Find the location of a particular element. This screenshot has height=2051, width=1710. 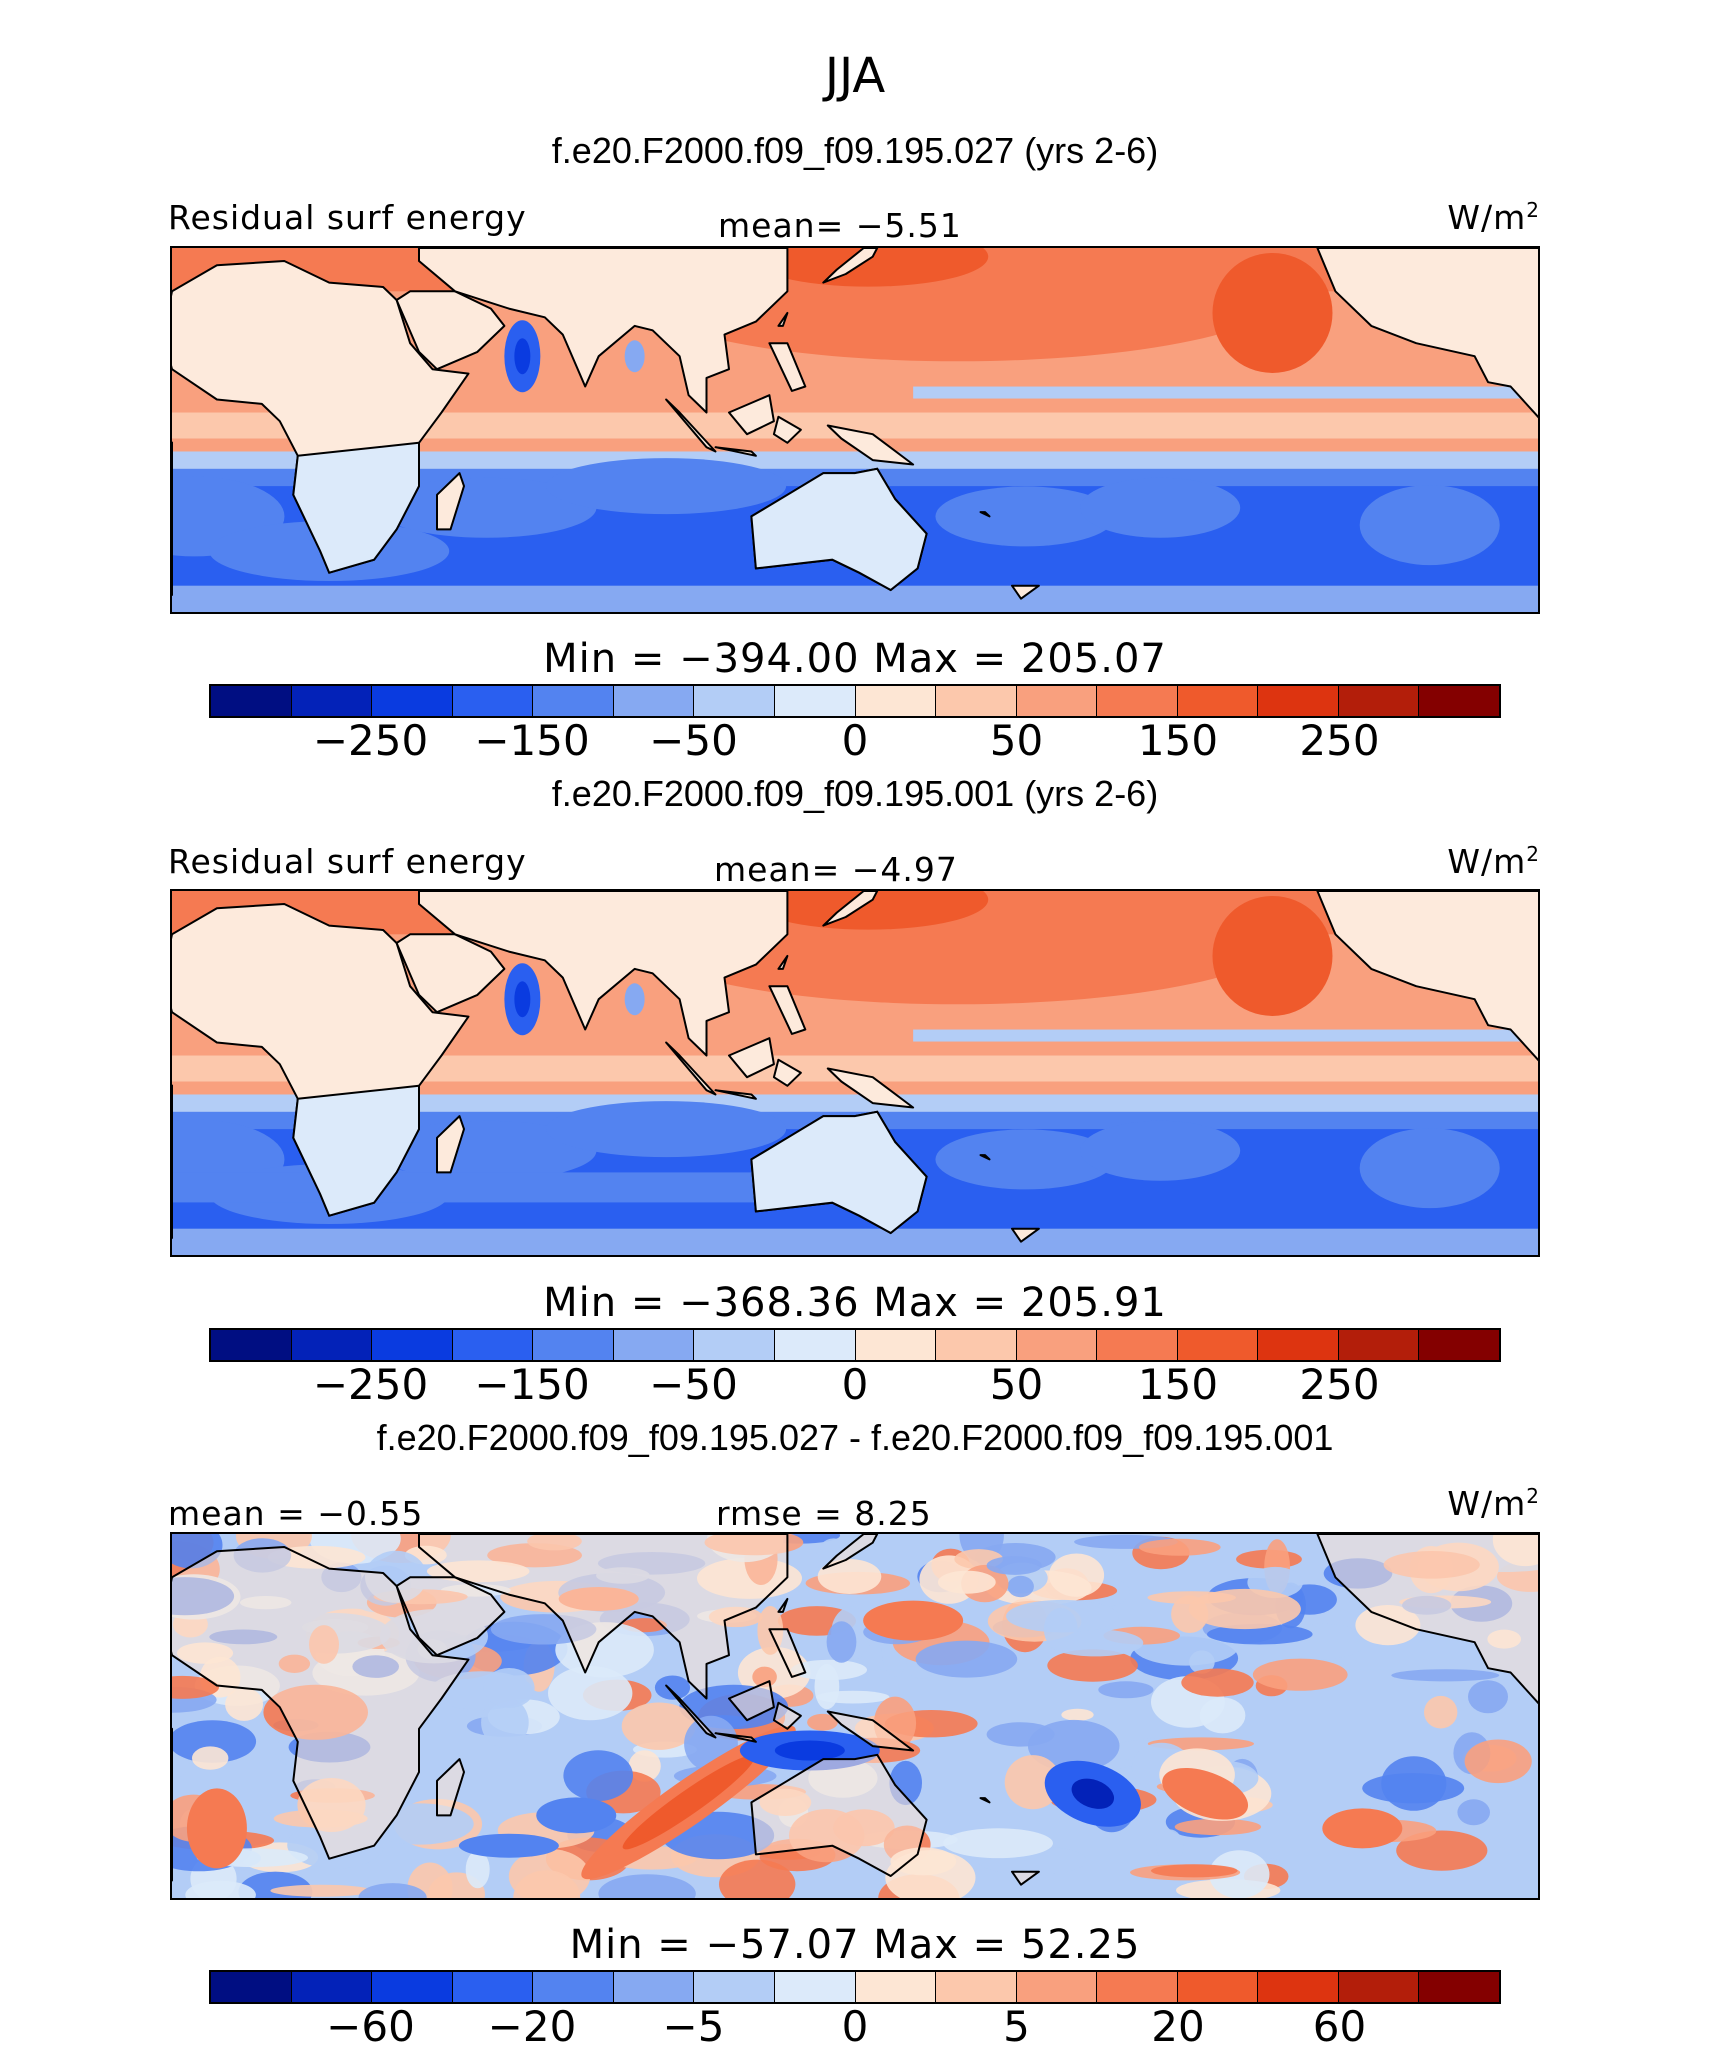

panel-1-mean-label: mean= −5.51 is located at coordinates (840, 225).